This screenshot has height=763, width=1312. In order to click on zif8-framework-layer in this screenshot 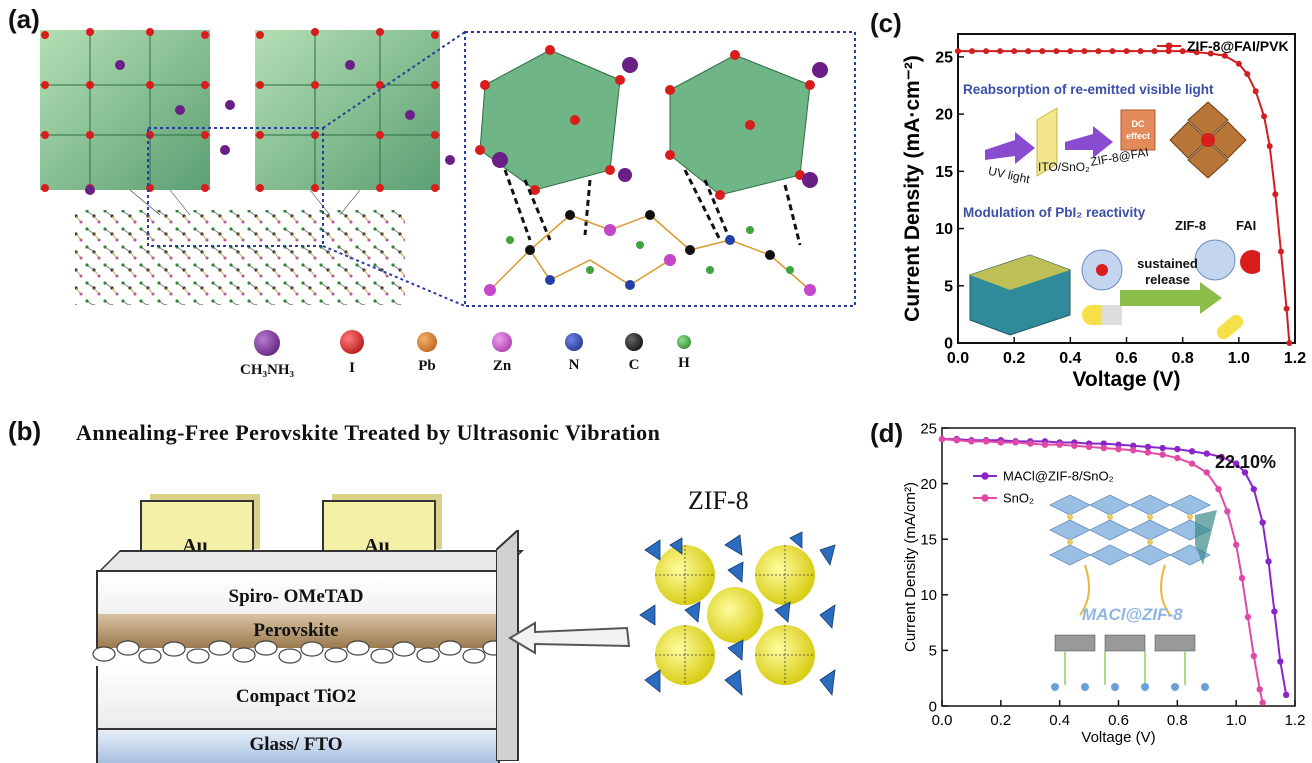, I will do `click(240, 257)`.